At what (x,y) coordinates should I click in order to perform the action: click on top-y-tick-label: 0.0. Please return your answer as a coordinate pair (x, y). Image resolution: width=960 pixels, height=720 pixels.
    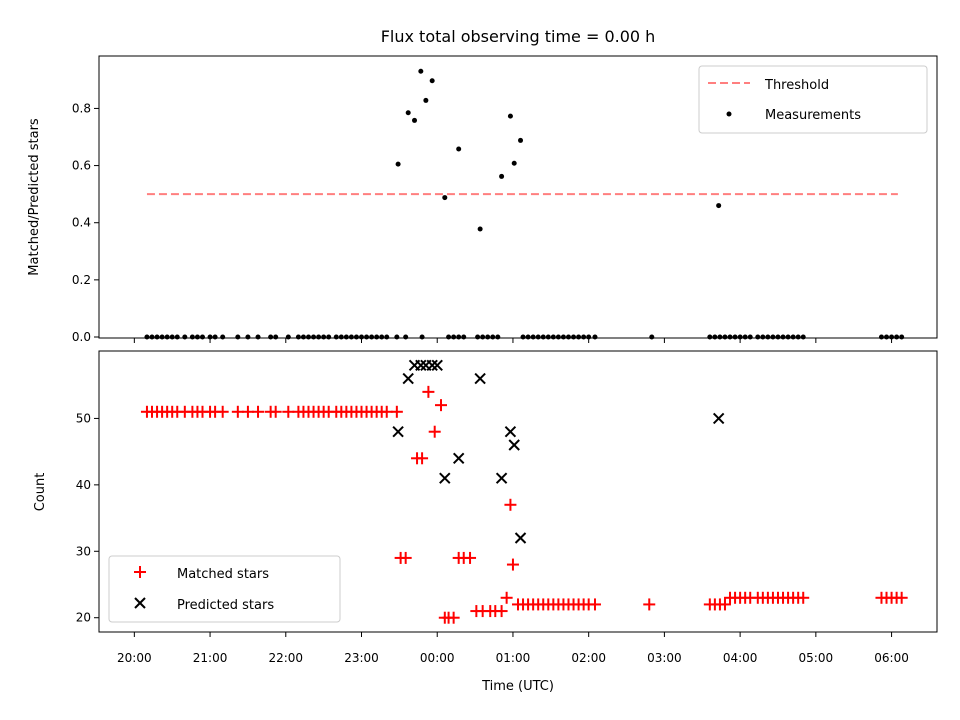
    Looking at the image, I should click on (81, 337).